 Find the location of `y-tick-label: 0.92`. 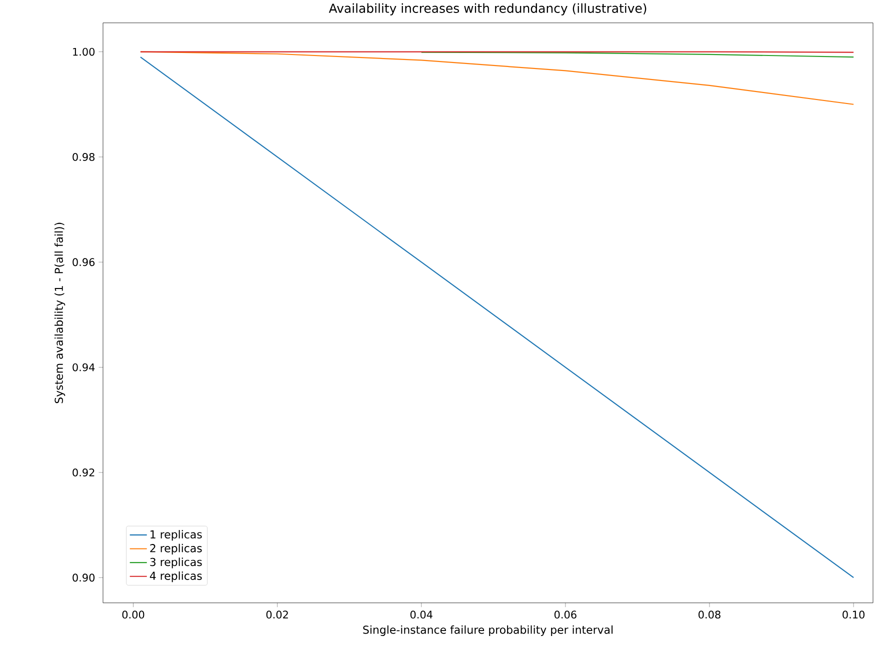

y-tick-label: 0.92 is located at coordinates (83, 472).